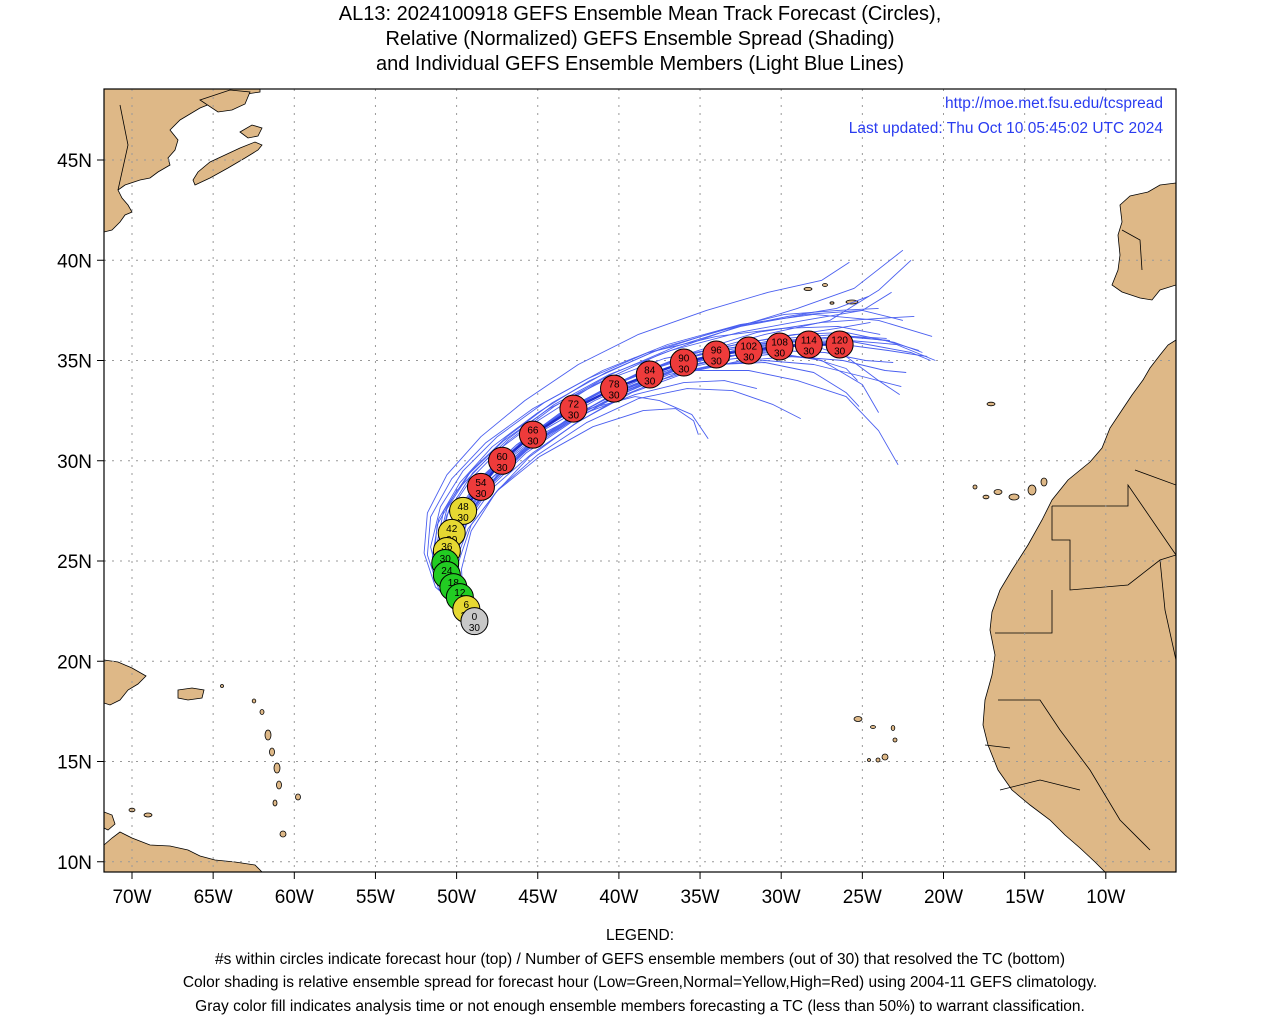  Describe the element at coordinates (125, 682) in the screenshot. I see `hispaniola` at that location.